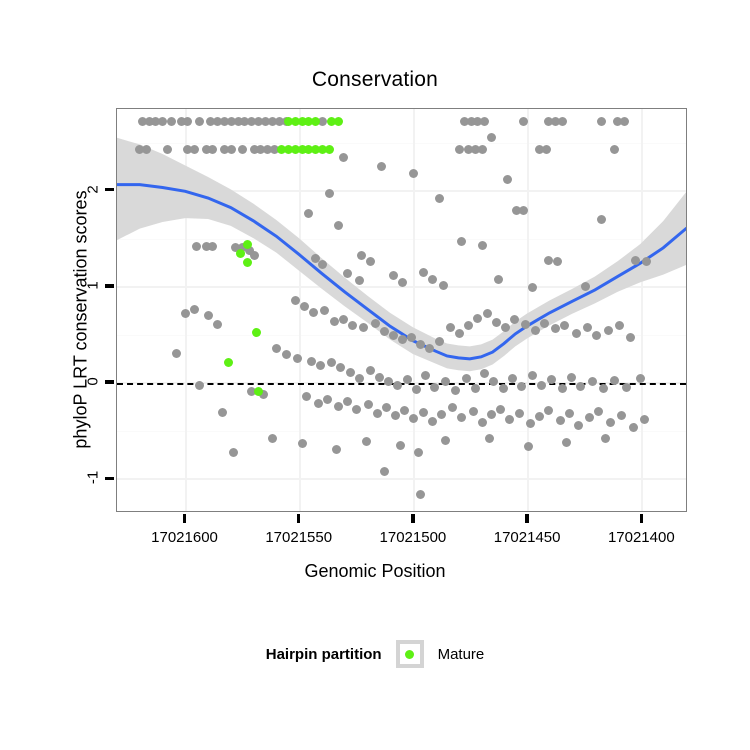 Image resolution: width=750 pixels, height=750 pixels. Describe the element at coordinates (413, 518) in the screenshot. I see `x-tick-mark` at that location.